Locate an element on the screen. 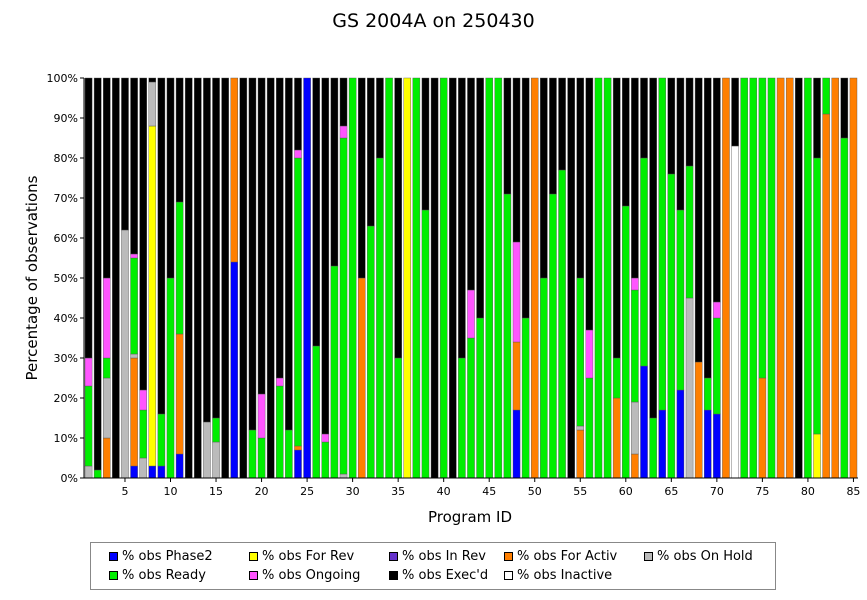 Image resolution: width=867 pixels, height=600 pixels. x-tick-label: 60 is located at coordinates (626, 491).